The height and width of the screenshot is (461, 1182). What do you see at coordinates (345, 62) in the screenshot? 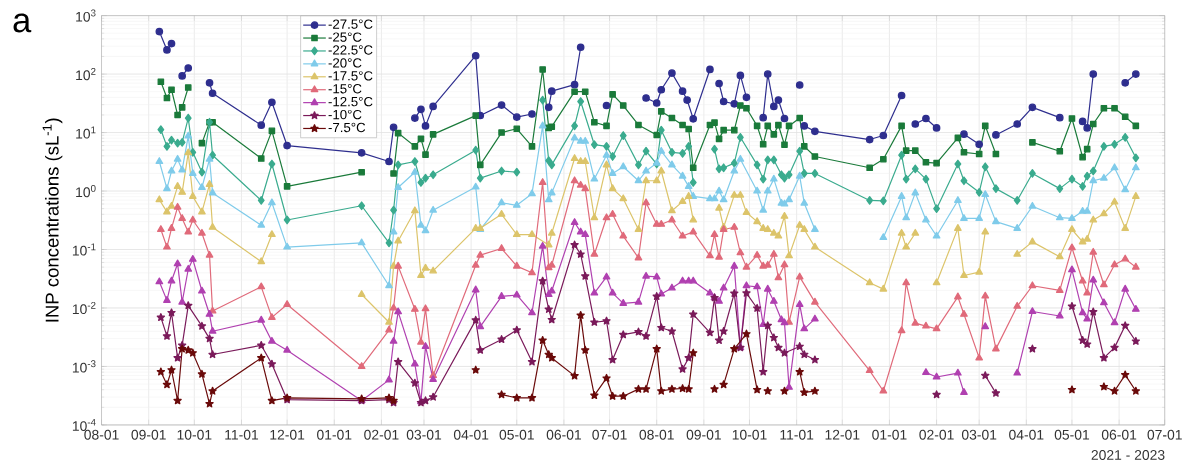
I see `legend-label: -20°C` at bounding box center [345, 62].